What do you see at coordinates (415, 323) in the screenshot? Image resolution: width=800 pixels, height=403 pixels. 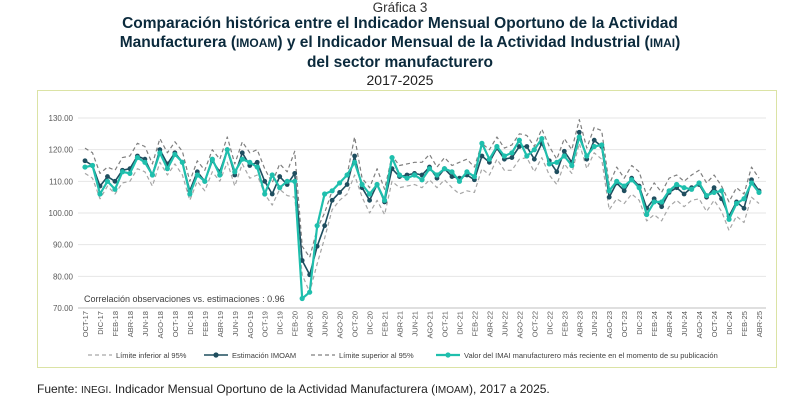 I see `x-tick-label: JUN-21` at bounding box center [415, 323].